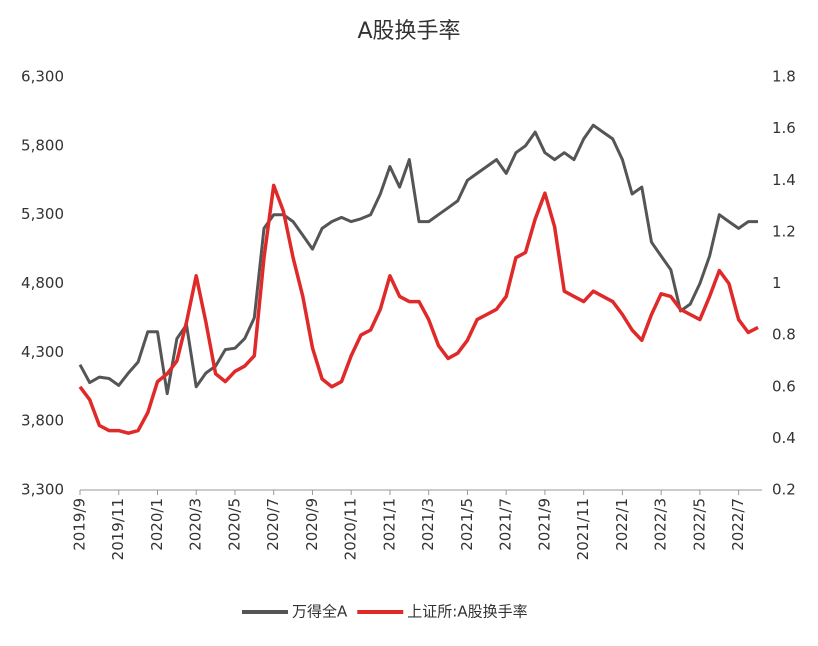 The image size is (818, 646). I want to click on y-tick-label: 3,800, so click(42, 421).